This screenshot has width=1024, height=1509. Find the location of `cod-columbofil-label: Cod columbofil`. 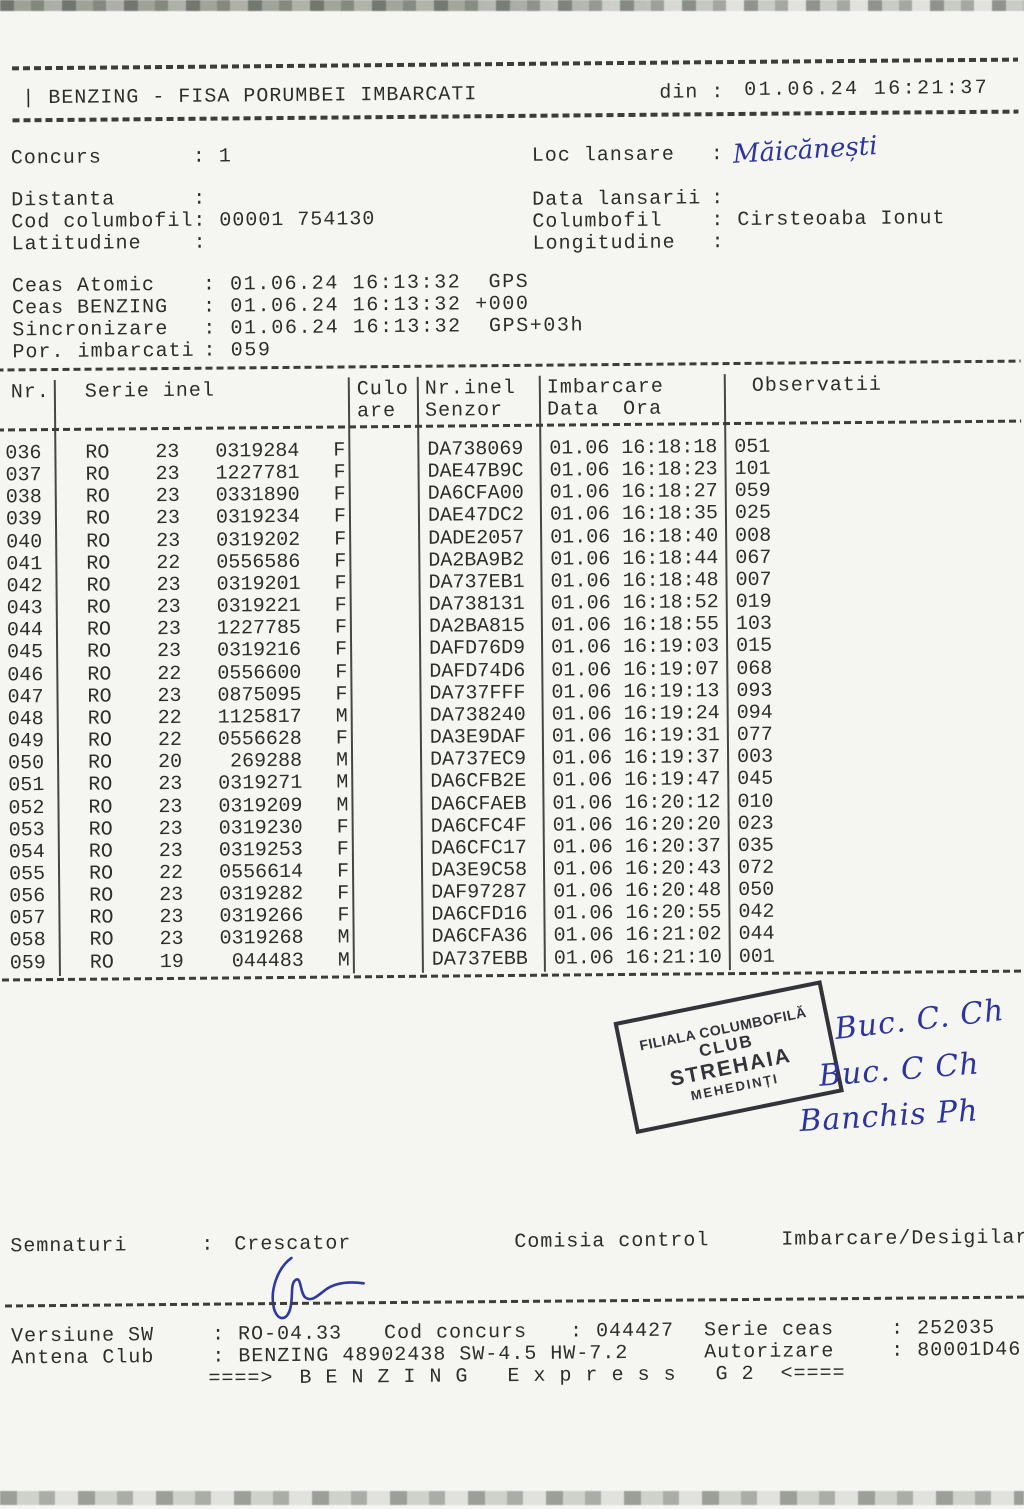

cod-columbofil-label: Cod columbofil is located at coordinates (102, 222).